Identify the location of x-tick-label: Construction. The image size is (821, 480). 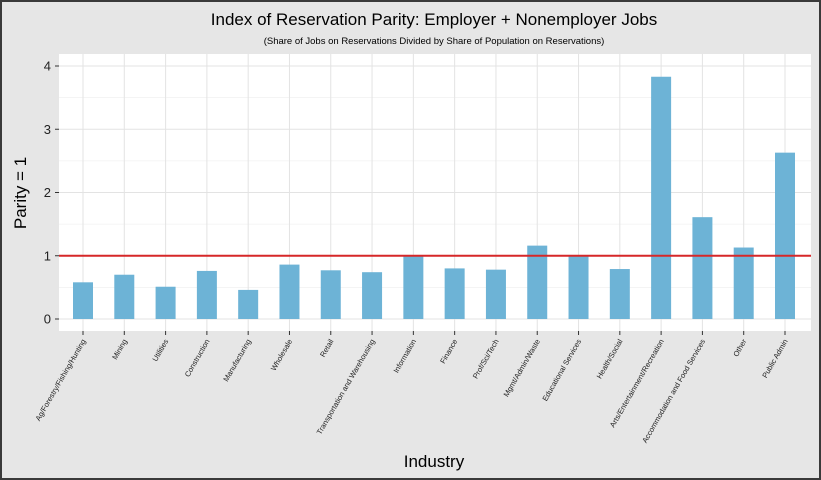
(197, 358).